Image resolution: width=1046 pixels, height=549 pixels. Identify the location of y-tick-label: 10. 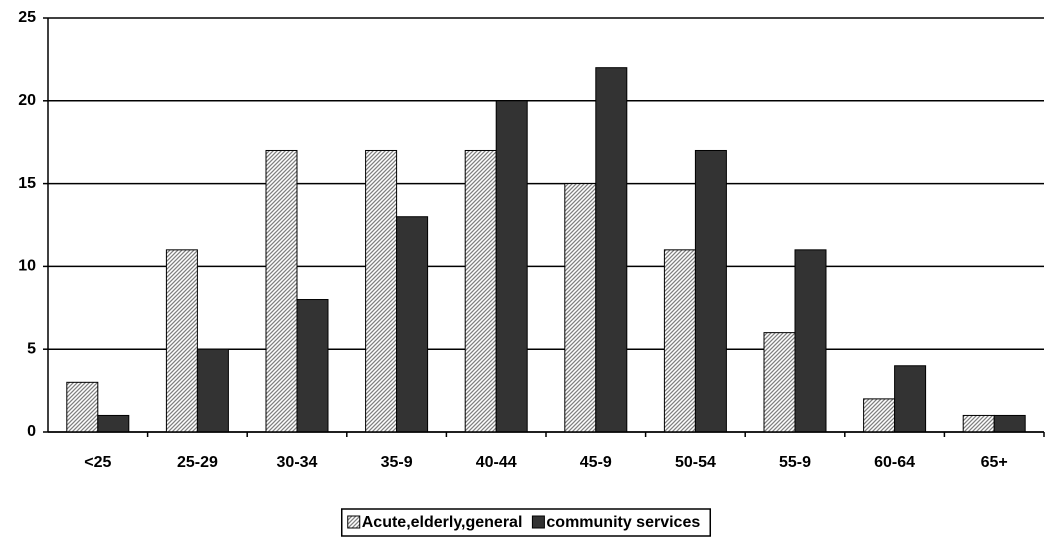
(27, 266).